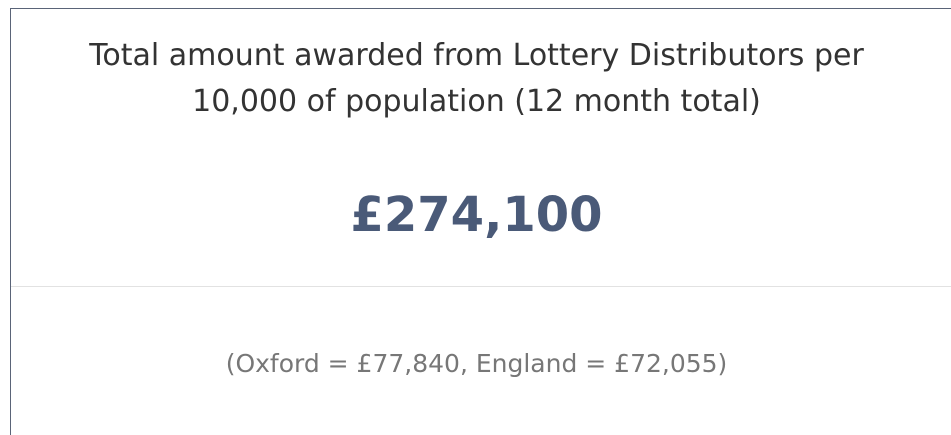 The image size is (951, 435). What do you see at coordinates (476, 363) in the screenshot?
I see `comparison: (Oxford = £77,840, England = £72,055)` at bounding box center [476, 363].